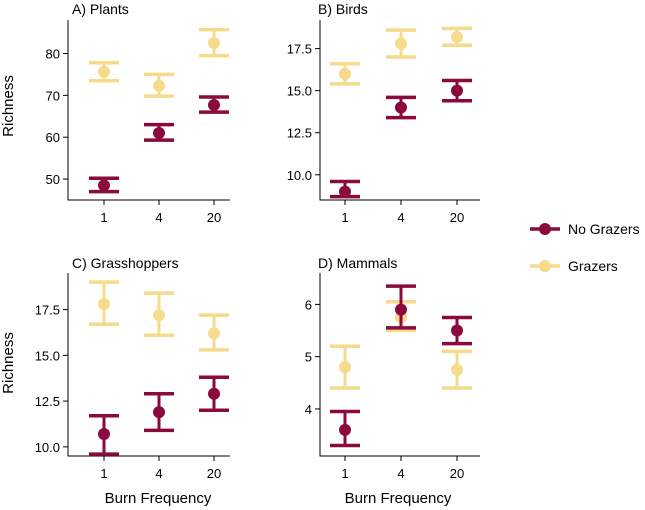  Describe the element at coordinates (53, 137) in the screenshot. I see `y-tick-label: 60` at that location.